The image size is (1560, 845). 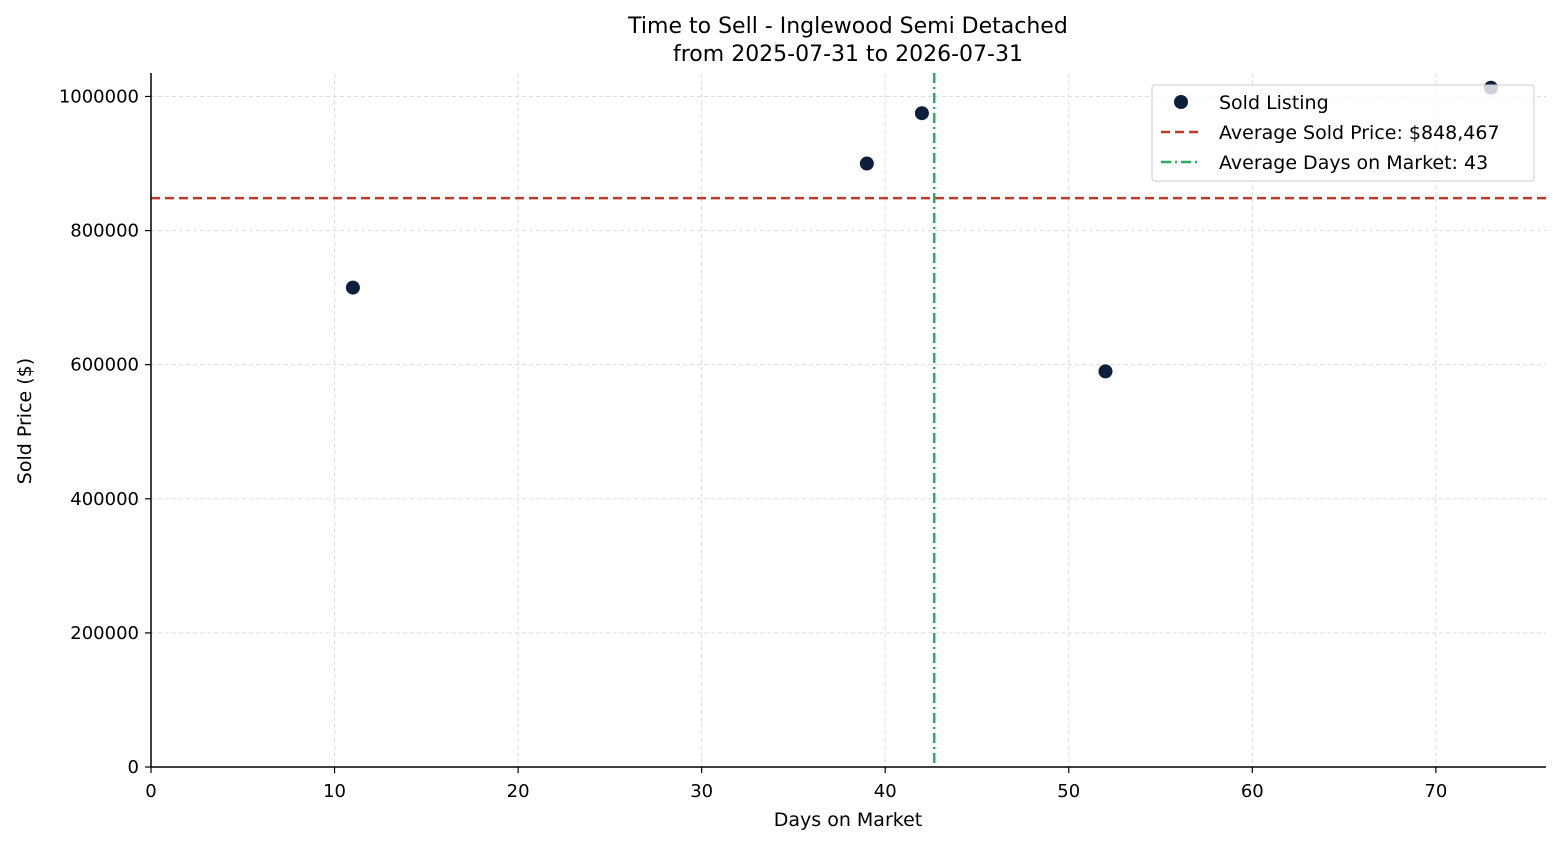 I want to click on y-axis-ticks: 0 200000 400000 600000 800000 1000000, so click(x=105, y=432).